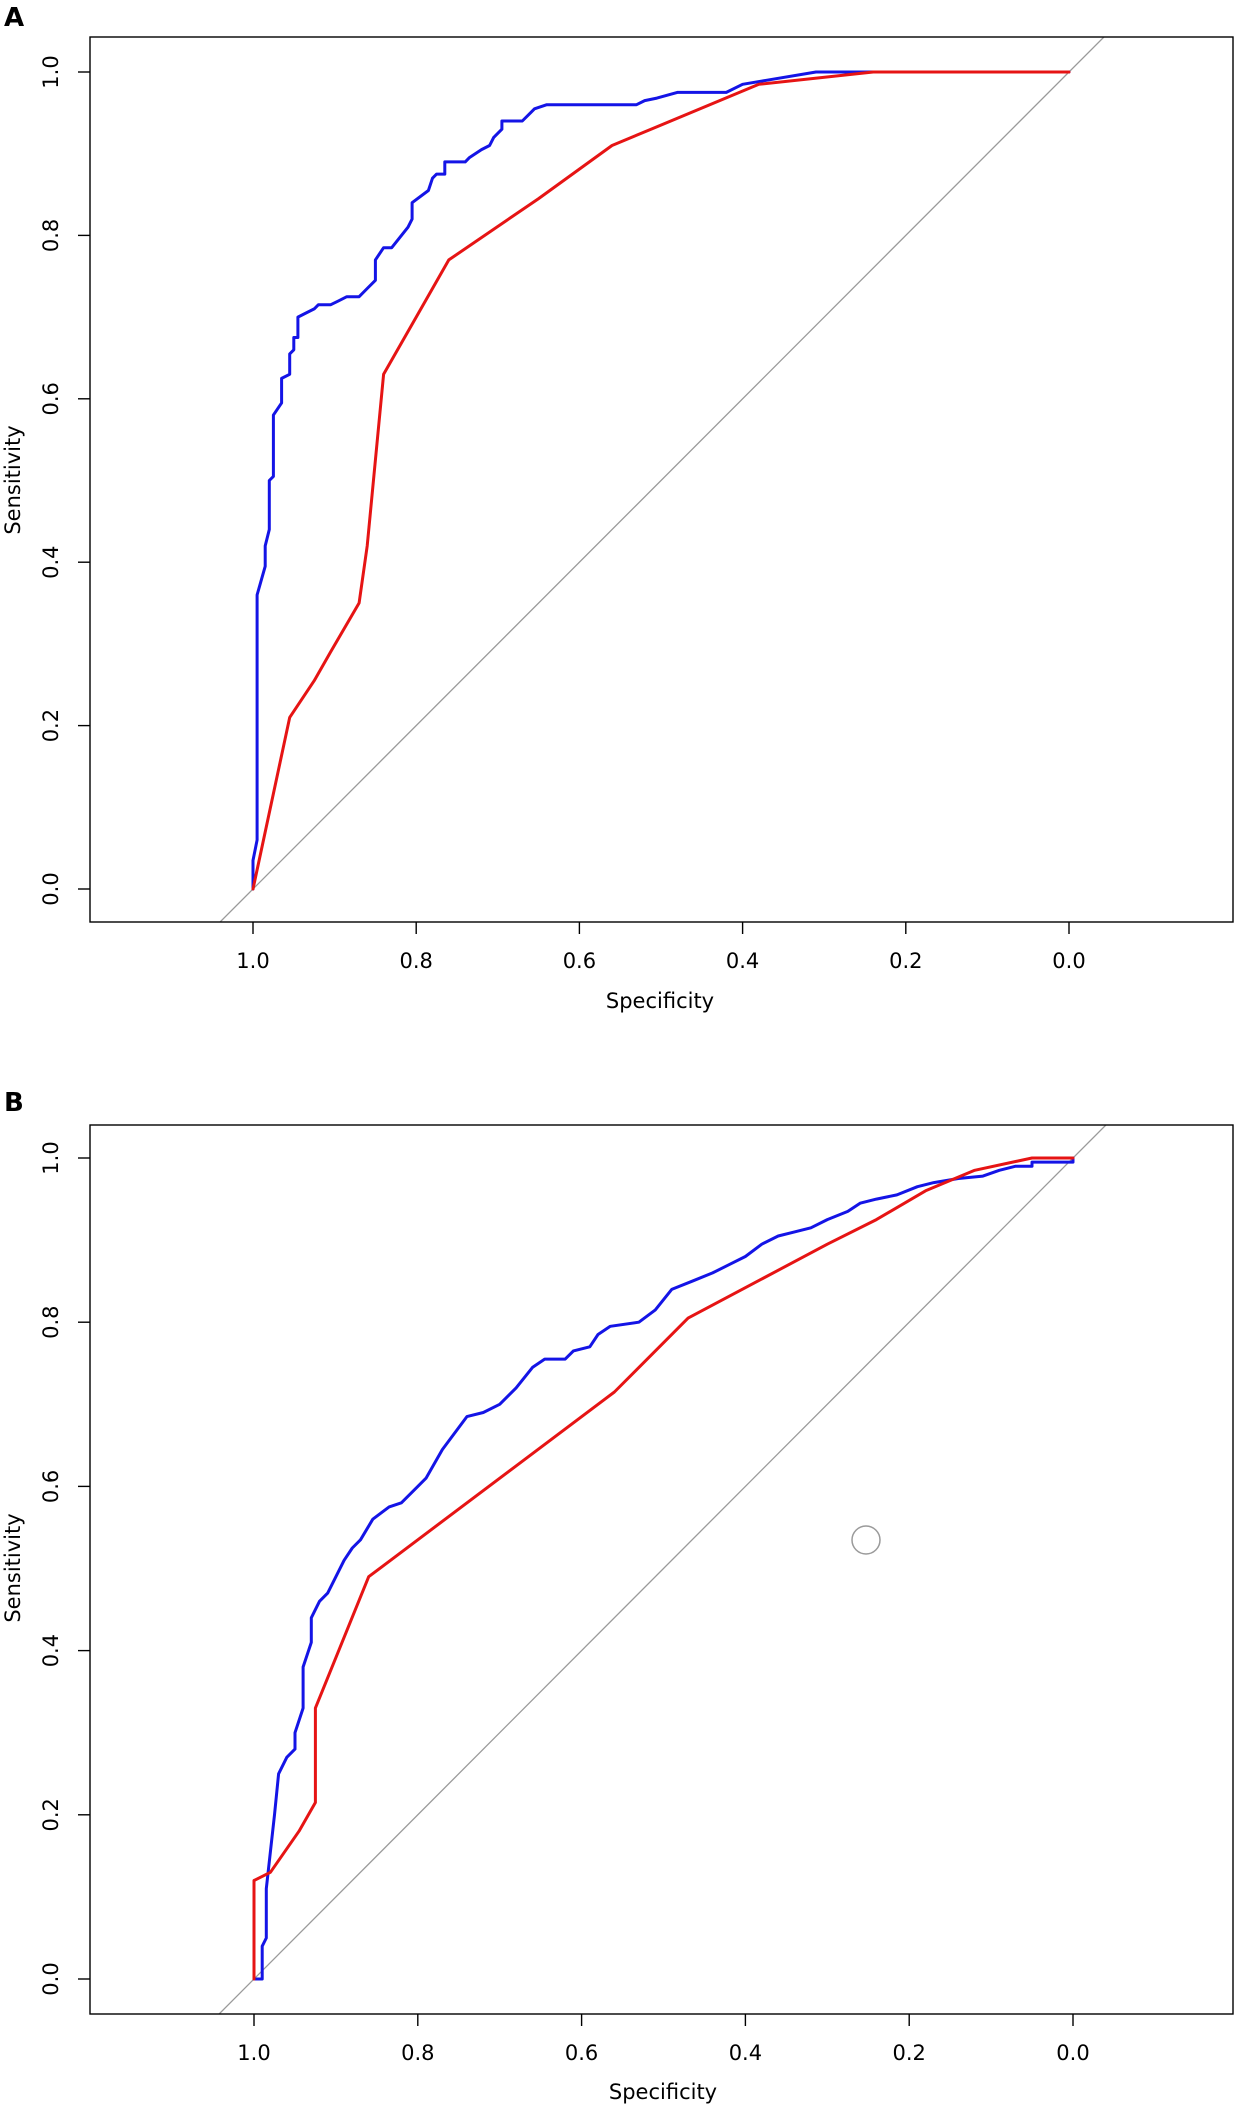  What do you see at coordinates (13, 479) in the screenshot?
I see `panel-a-y-axis-title: Sensitivity` at bounding box center [13, 479].